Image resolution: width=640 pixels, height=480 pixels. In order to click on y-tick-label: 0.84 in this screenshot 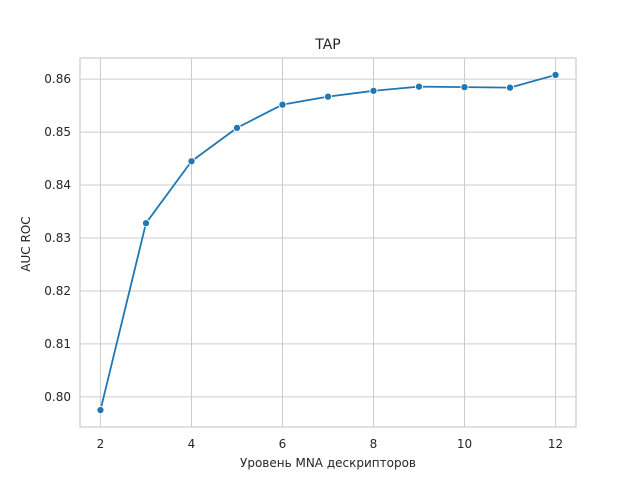, I will do `click(57, 185)`.